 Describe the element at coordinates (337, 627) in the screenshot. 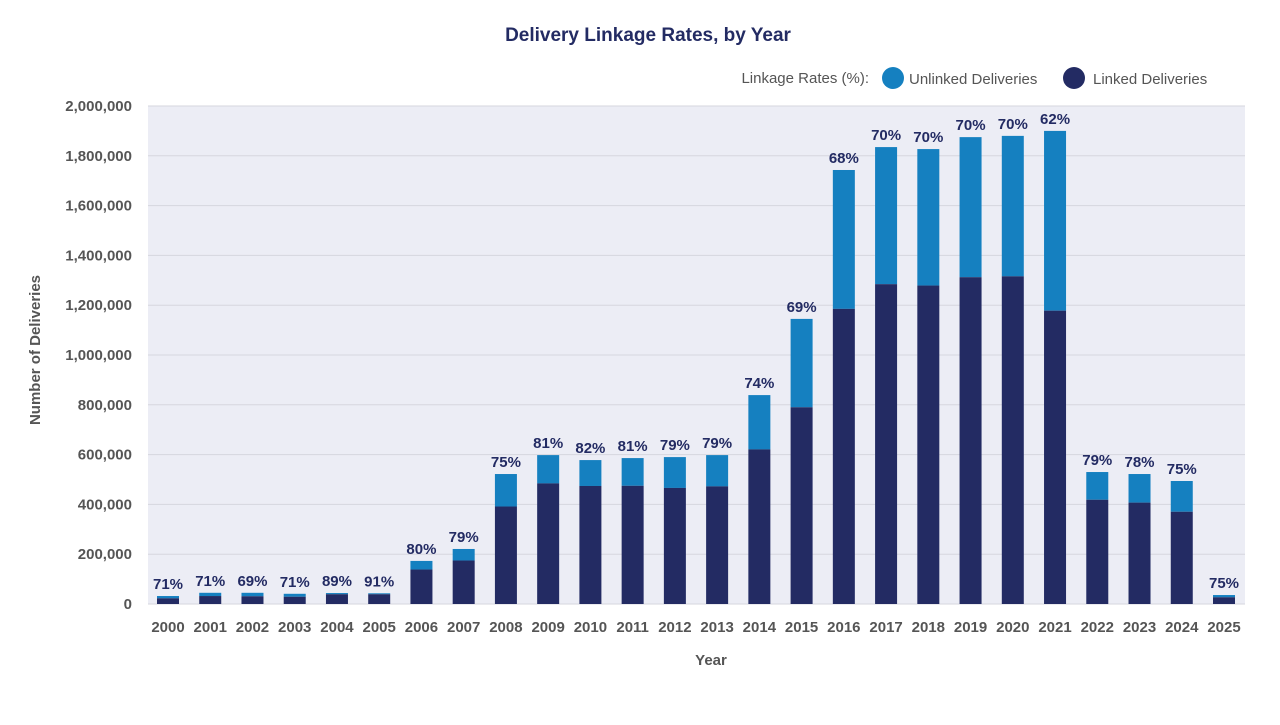

I see `x-tick-label: 2004` at that location.